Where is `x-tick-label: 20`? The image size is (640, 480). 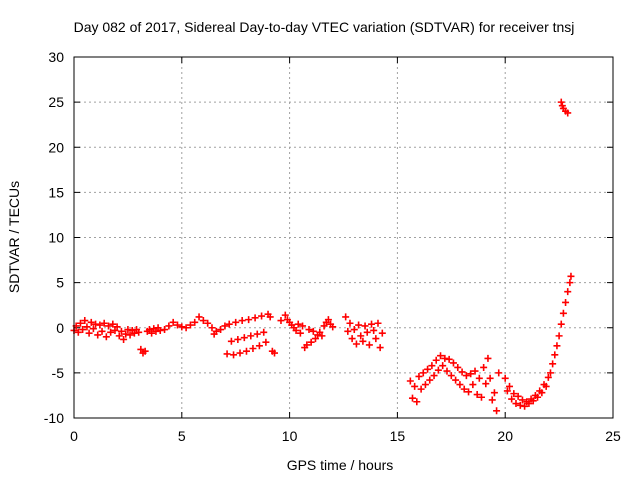 x-tick-label: 20 is located at coordinates (505, 436).